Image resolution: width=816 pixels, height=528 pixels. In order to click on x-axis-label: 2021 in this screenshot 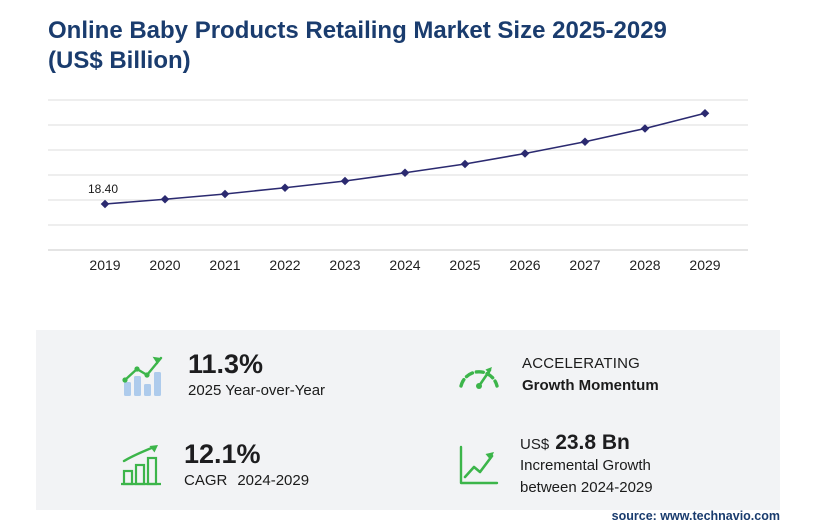, I will do `click(224, 265)`.